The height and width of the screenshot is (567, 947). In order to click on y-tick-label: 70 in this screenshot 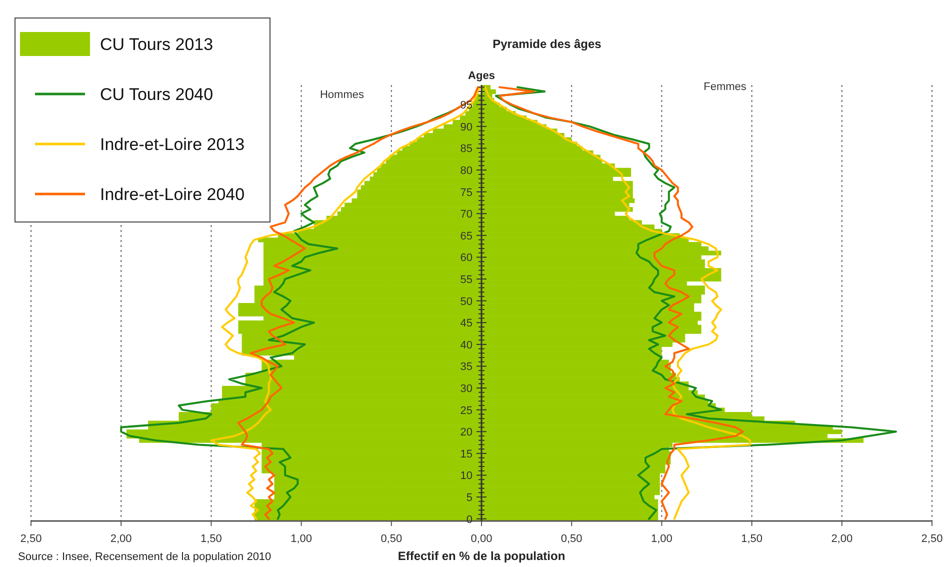, I will do `click(466, 214)`.